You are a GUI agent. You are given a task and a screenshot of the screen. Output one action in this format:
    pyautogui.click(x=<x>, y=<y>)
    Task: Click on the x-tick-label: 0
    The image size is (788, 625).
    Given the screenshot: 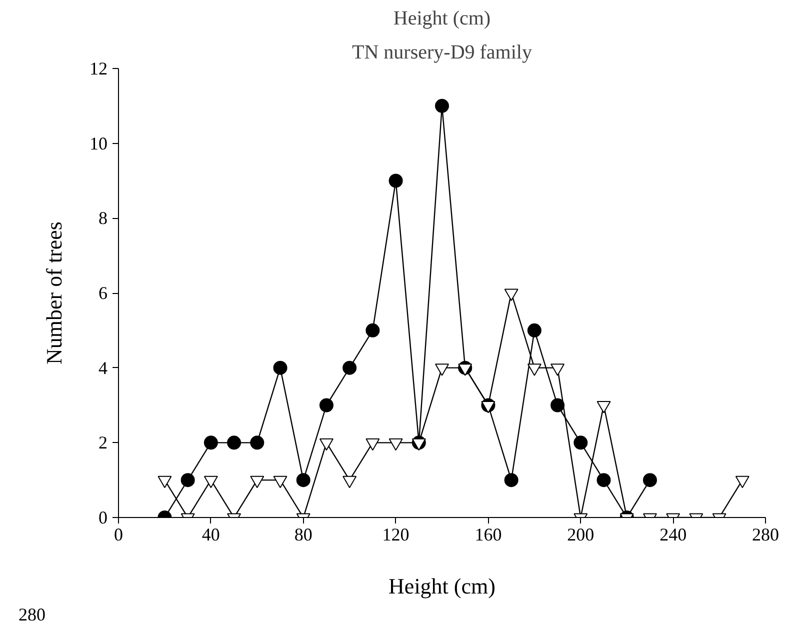 What is the action you would take?
    pyautogui.click(x=118, y=534)
    